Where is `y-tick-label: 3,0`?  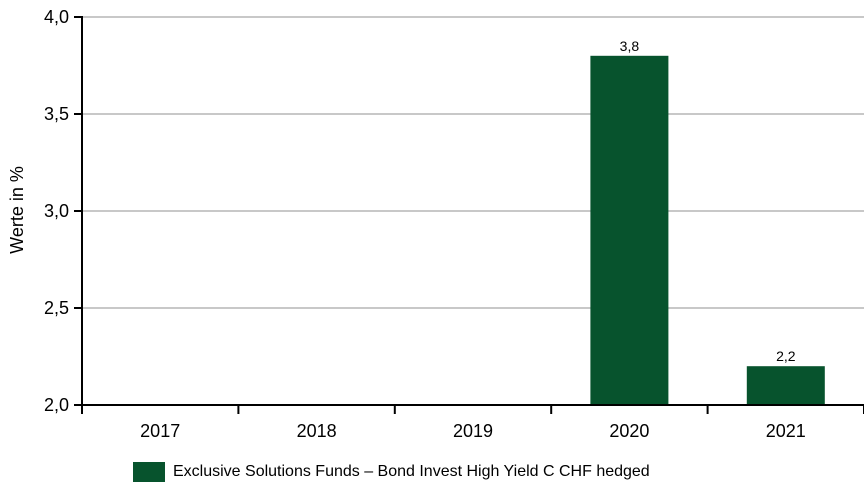
y-tick-label: 3,0 is located at coordinates (56, 211).